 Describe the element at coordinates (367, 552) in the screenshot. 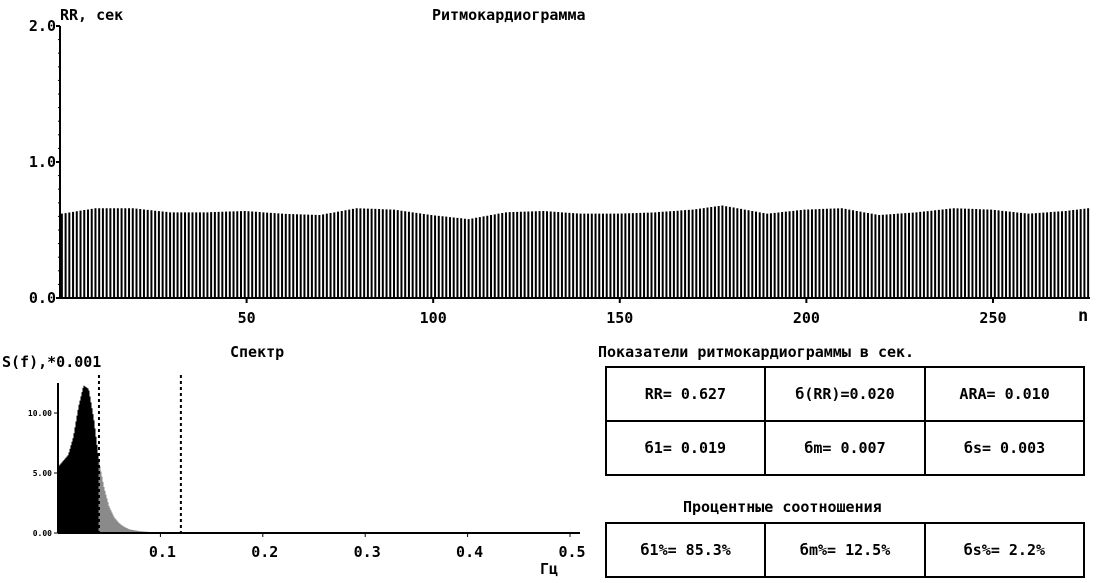

I see `x-tick-label: 0.3` at that location.